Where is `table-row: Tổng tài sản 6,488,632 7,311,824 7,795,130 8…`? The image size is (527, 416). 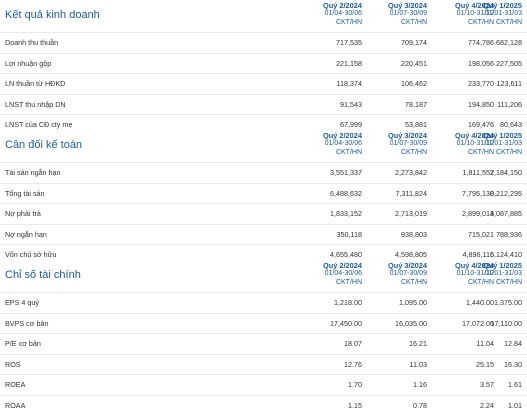
table-row: Tổng tài sản 6,488,632 7,311,824 7,795,130 8… is located at coordinates (263, 193).